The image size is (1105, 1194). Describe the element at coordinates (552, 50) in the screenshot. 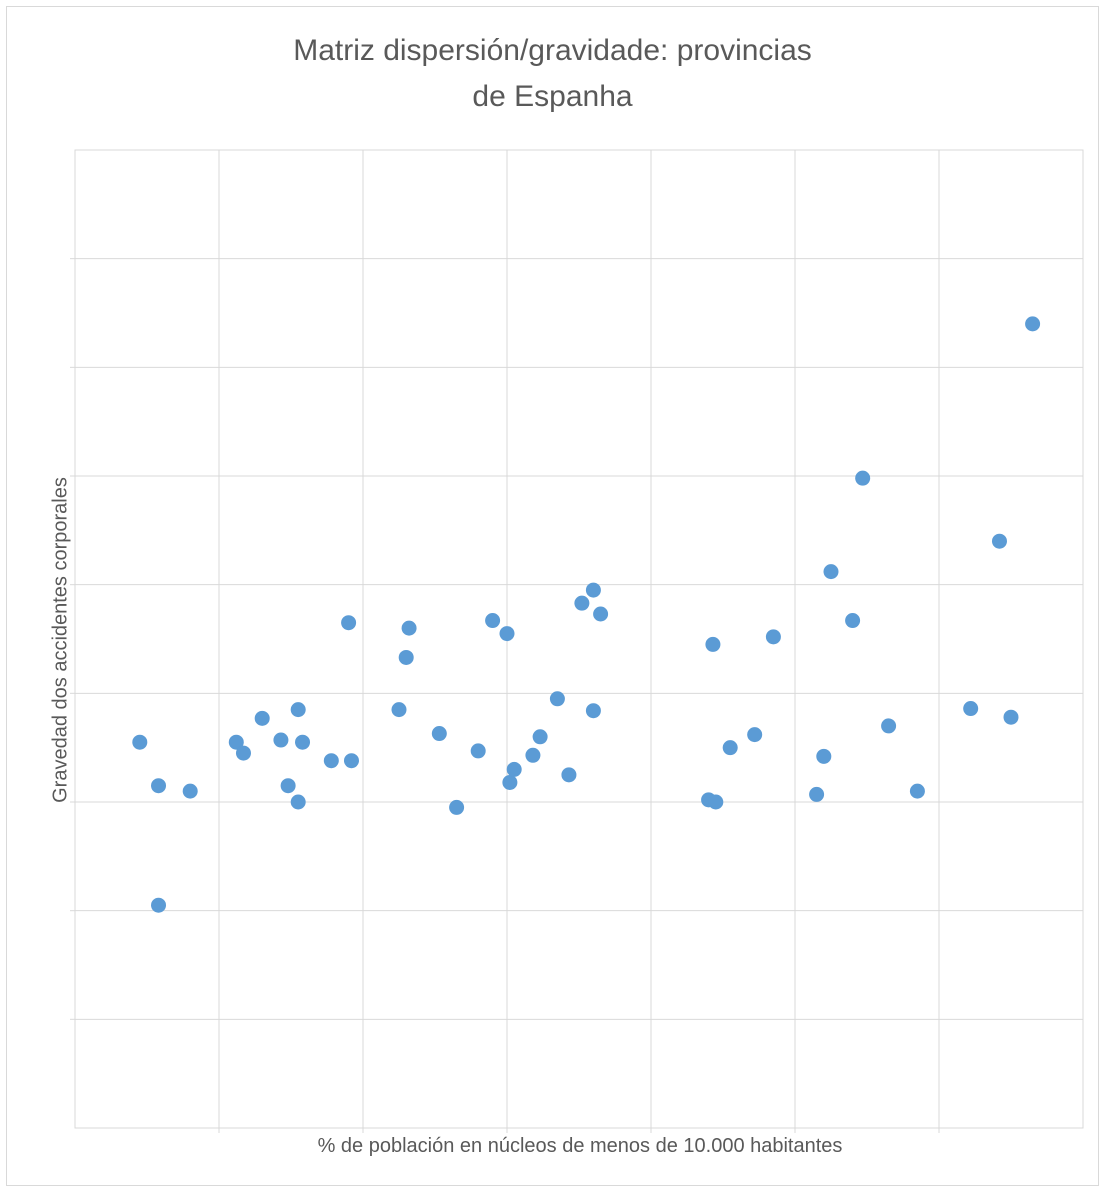

I see `chart-title-line-1: Matriz dispersión/gravidade: provincias` at that location.